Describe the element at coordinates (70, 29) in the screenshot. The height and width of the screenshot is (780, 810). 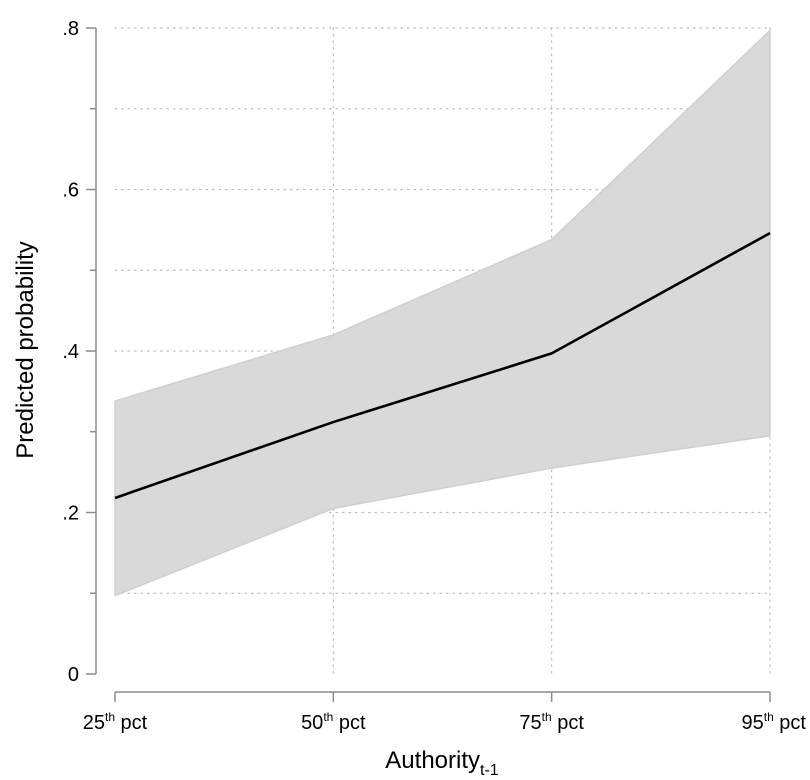
I see `y-tick-label: .8` at that location.